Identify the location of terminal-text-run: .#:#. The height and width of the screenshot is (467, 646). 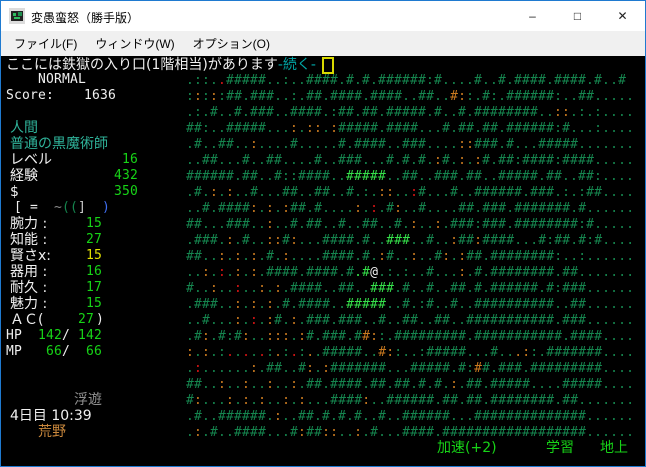
(226, 336).